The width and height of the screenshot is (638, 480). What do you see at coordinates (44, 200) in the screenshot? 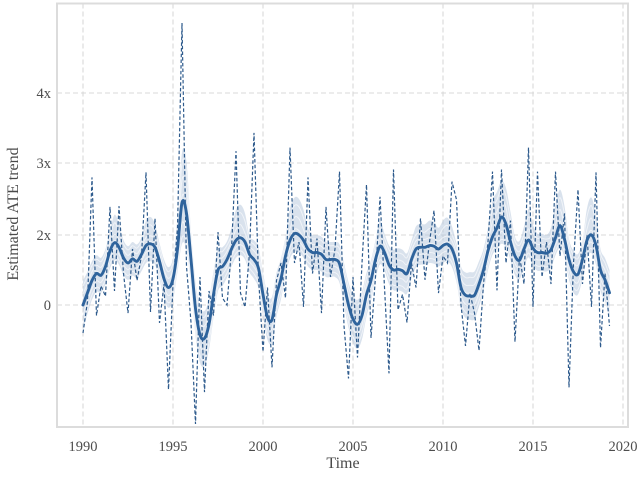
I see `y-tick-labels: 0 2x 3x 4x` at bounding box center [44, 200].